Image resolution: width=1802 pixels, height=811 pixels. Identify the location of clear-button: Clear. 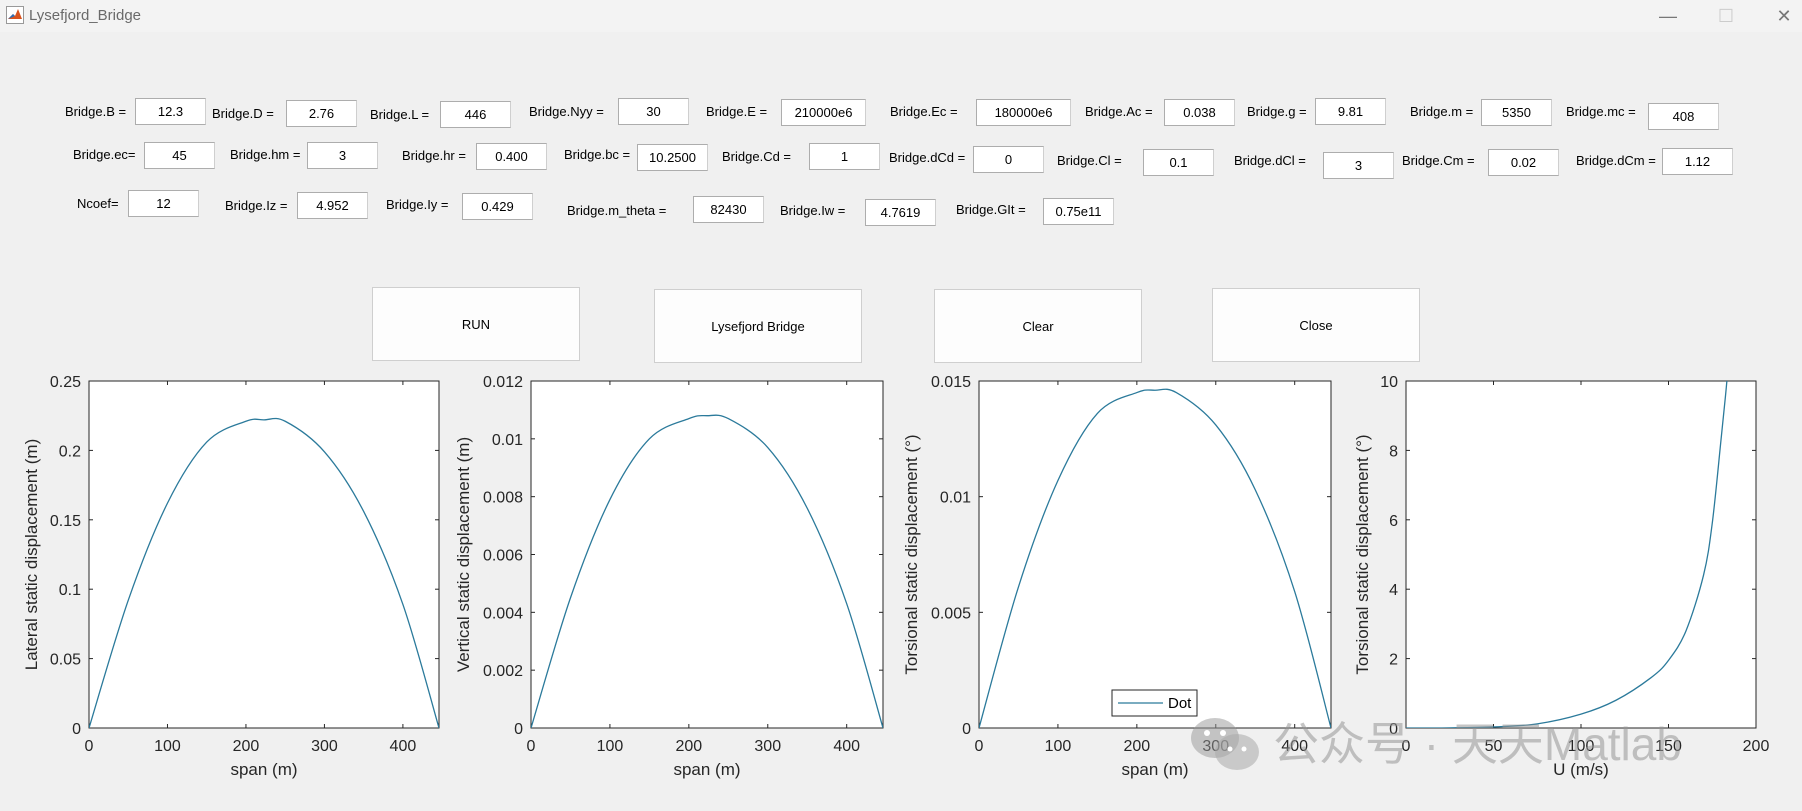
(1038, 326).